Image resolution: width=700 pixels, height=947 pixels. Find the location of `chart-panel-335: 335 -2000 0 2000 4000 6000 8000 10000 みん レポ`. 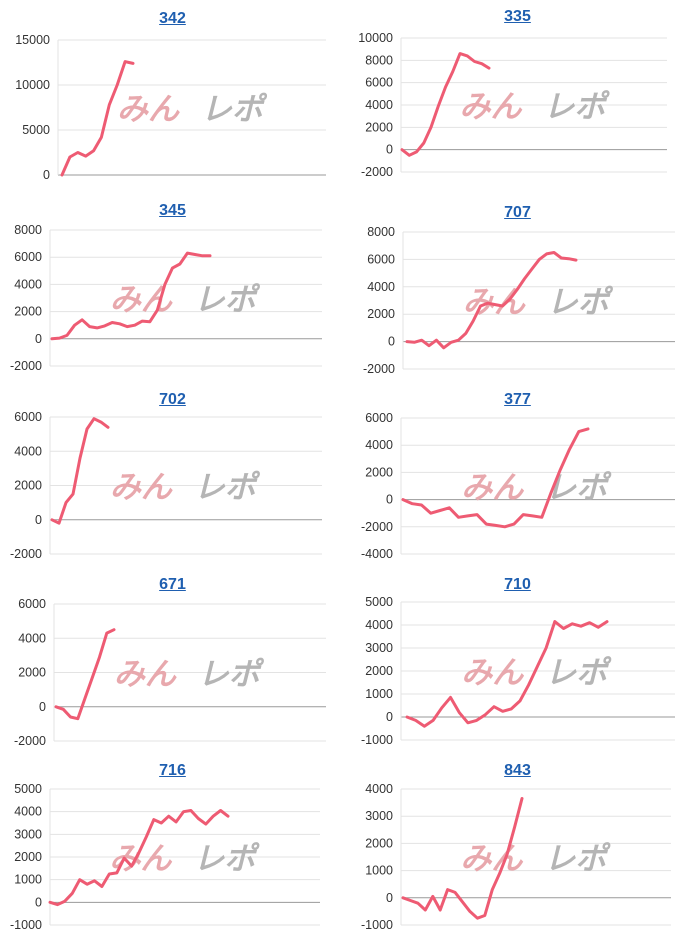

chart-panel-335: 335 -2000 0 2000 4000 6000 8000 10000 みん レポ is located at coordinates (517, 100).